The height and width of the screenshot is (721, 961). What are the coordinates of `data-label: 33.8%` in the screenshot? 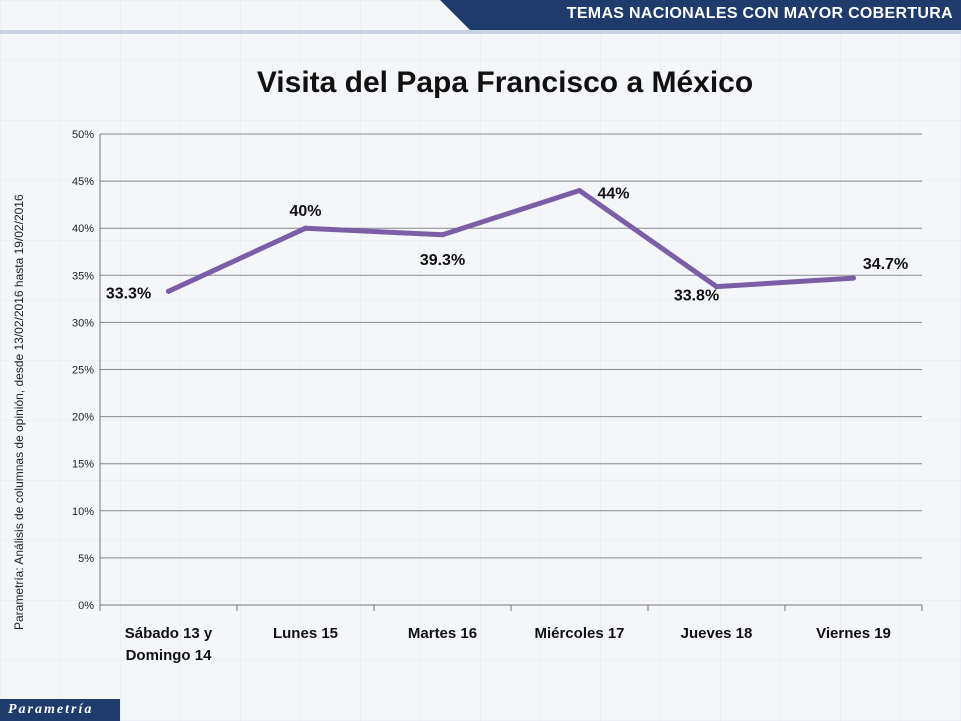 It's located at (696, 296).